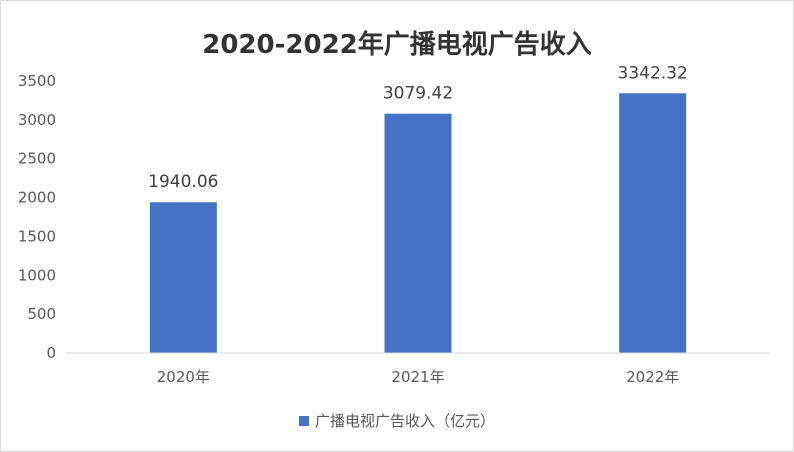 This screenshot has height=452, width=794. Describe the element at coordinates (37, 236) in the screenshot. I see `y-tick-label: 1500` at that location.